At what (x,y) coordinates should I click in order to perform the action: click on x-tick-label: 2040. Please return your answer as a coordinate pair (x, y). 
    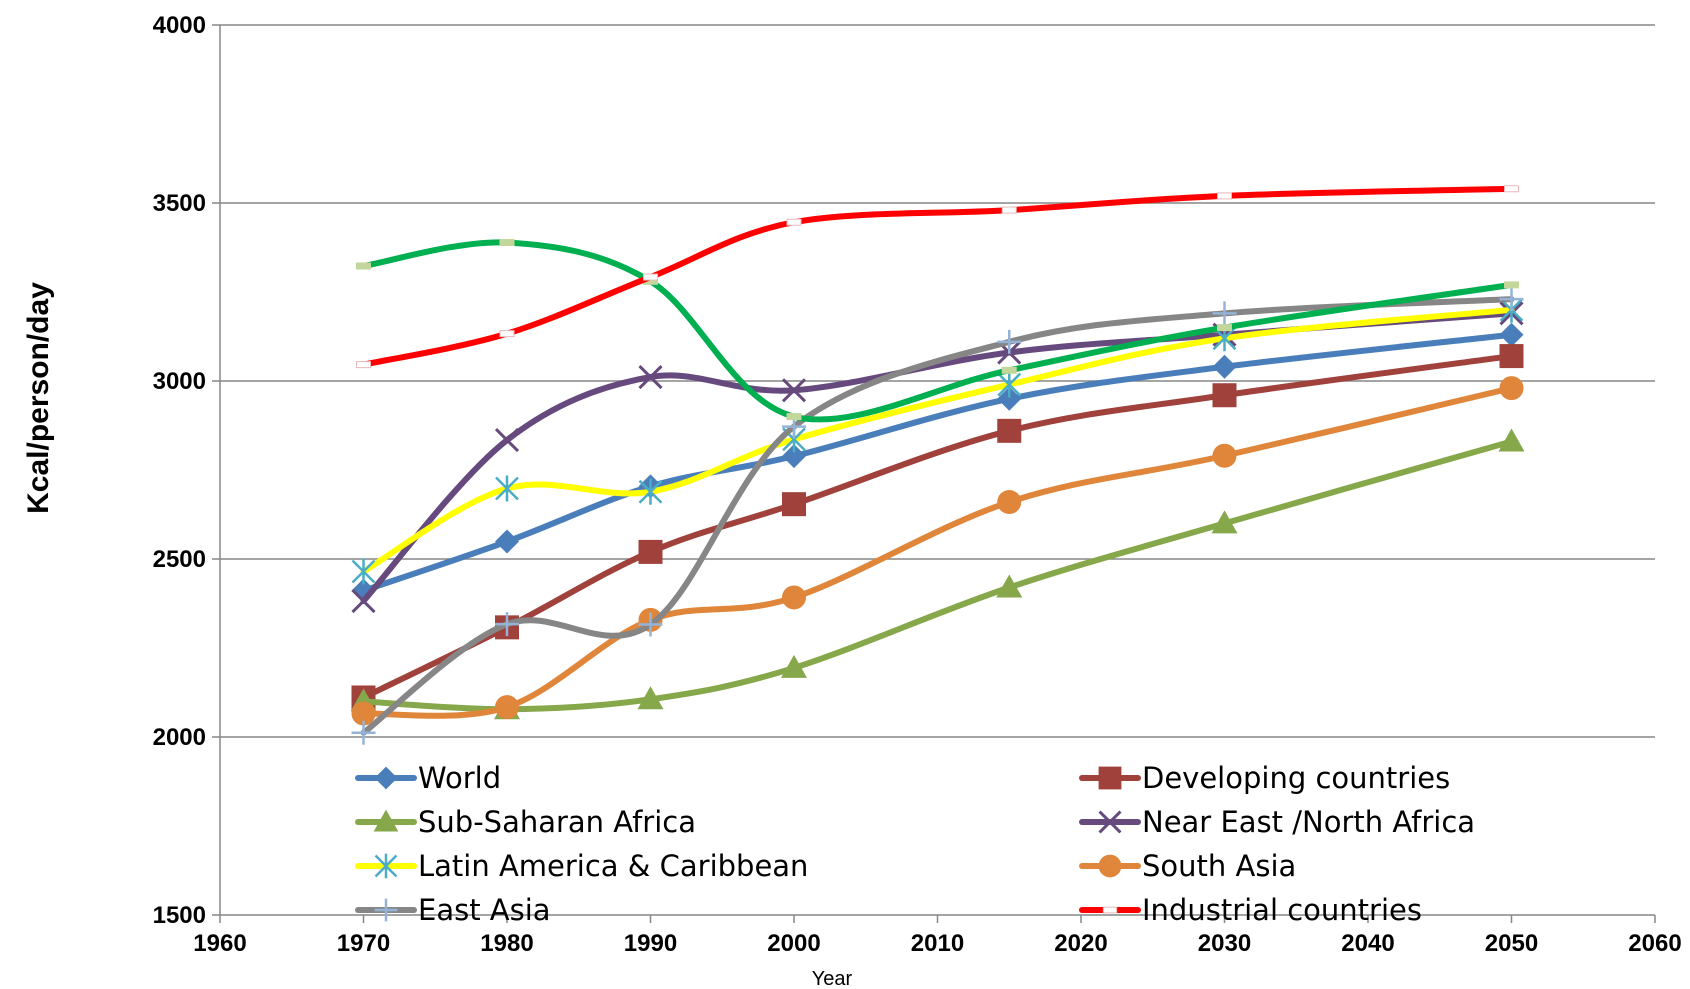
    Looking at the image, I should click on (1367, 943).